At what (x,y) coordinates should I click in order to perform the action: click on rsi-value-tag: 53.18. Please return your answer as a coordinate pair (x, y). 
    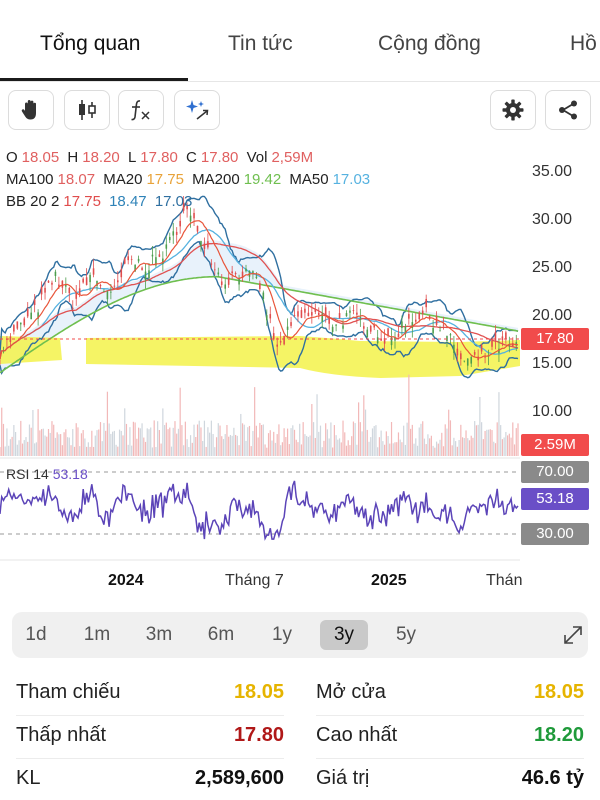
    Looking at the image, I should click on (555, 499).